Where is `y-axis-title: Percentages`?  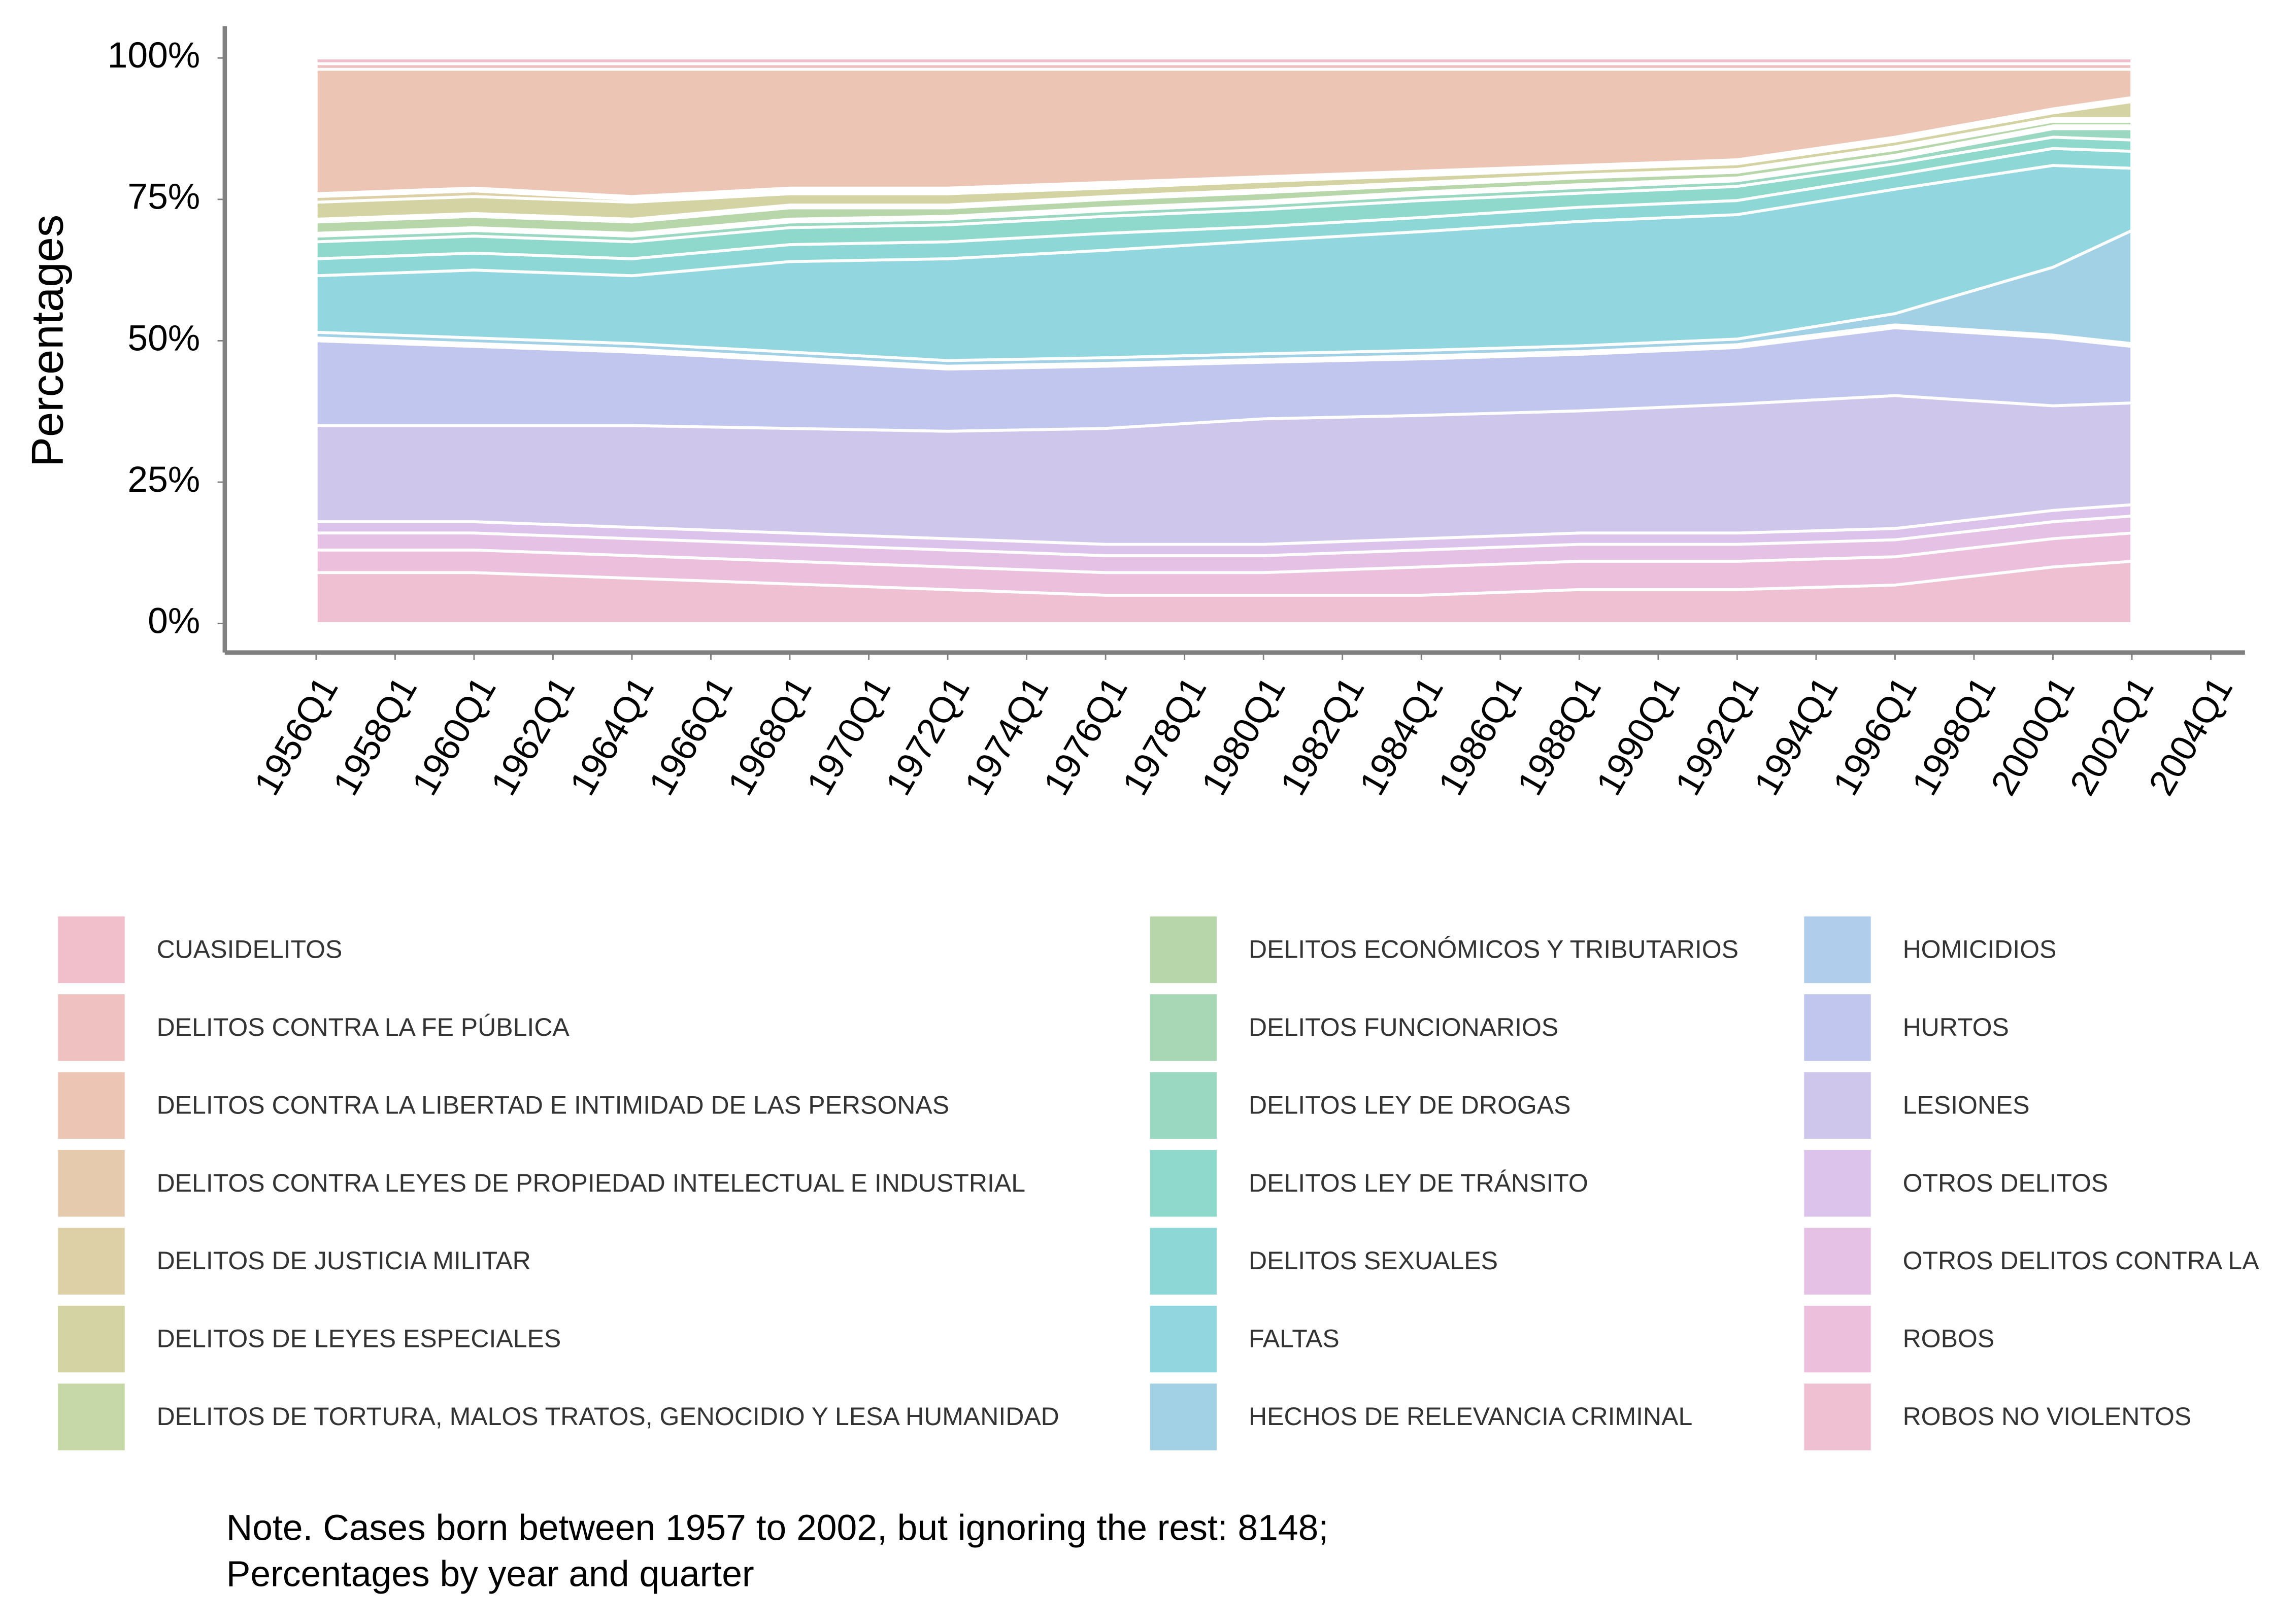
y-axis-title: Percentages is located at coordinates (47, 341).